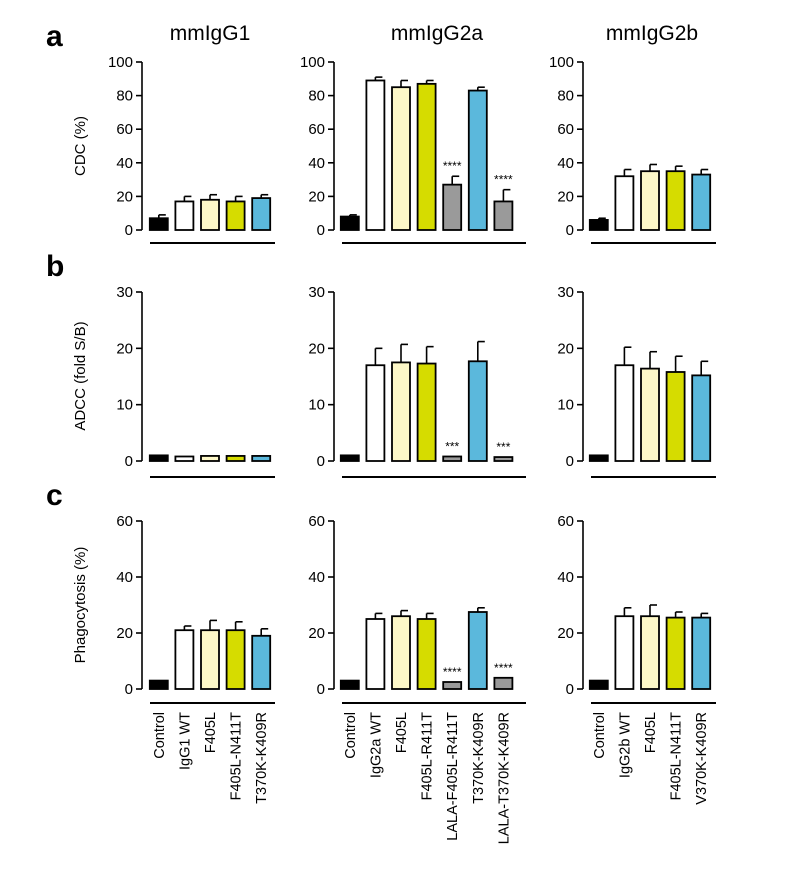 The height and width of the screenshot is (892, 800). Describe the element at coordinates (437, 33) in the screenshot. I see `column-title-mmigg2a: mmIgG2a` at that location.